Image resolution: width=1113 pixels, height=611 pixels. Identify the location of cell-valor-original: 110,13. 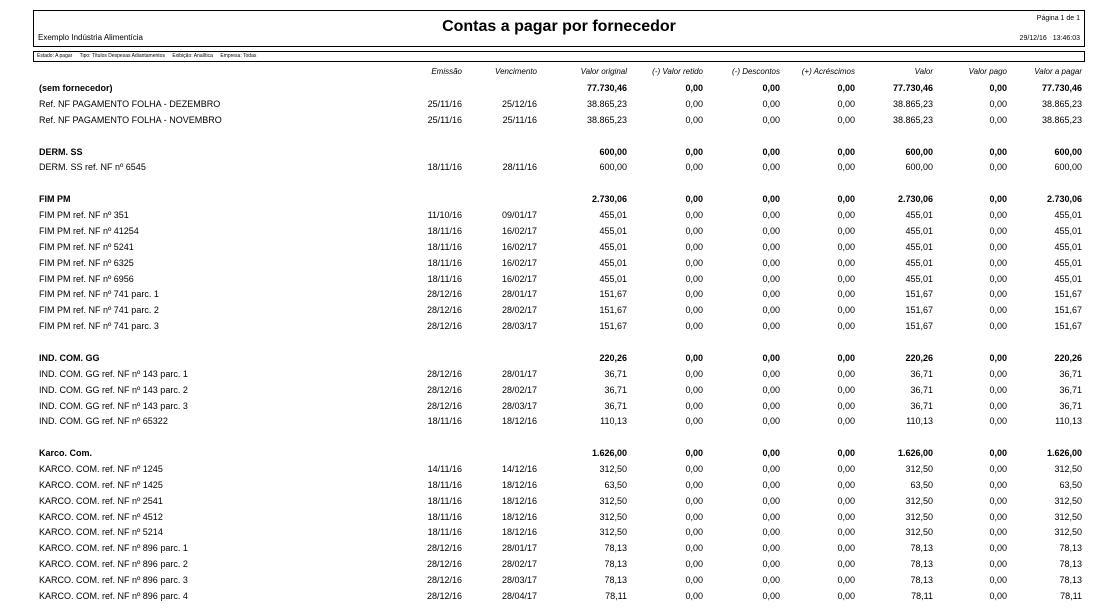
(613, 421).